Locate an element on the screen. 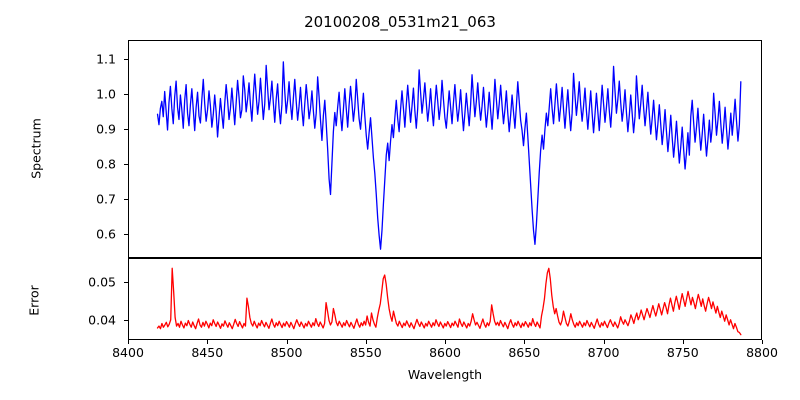 Image resolution: width=800 pixels, height=400 pixels. error-line is located at coordinates (449, 301).